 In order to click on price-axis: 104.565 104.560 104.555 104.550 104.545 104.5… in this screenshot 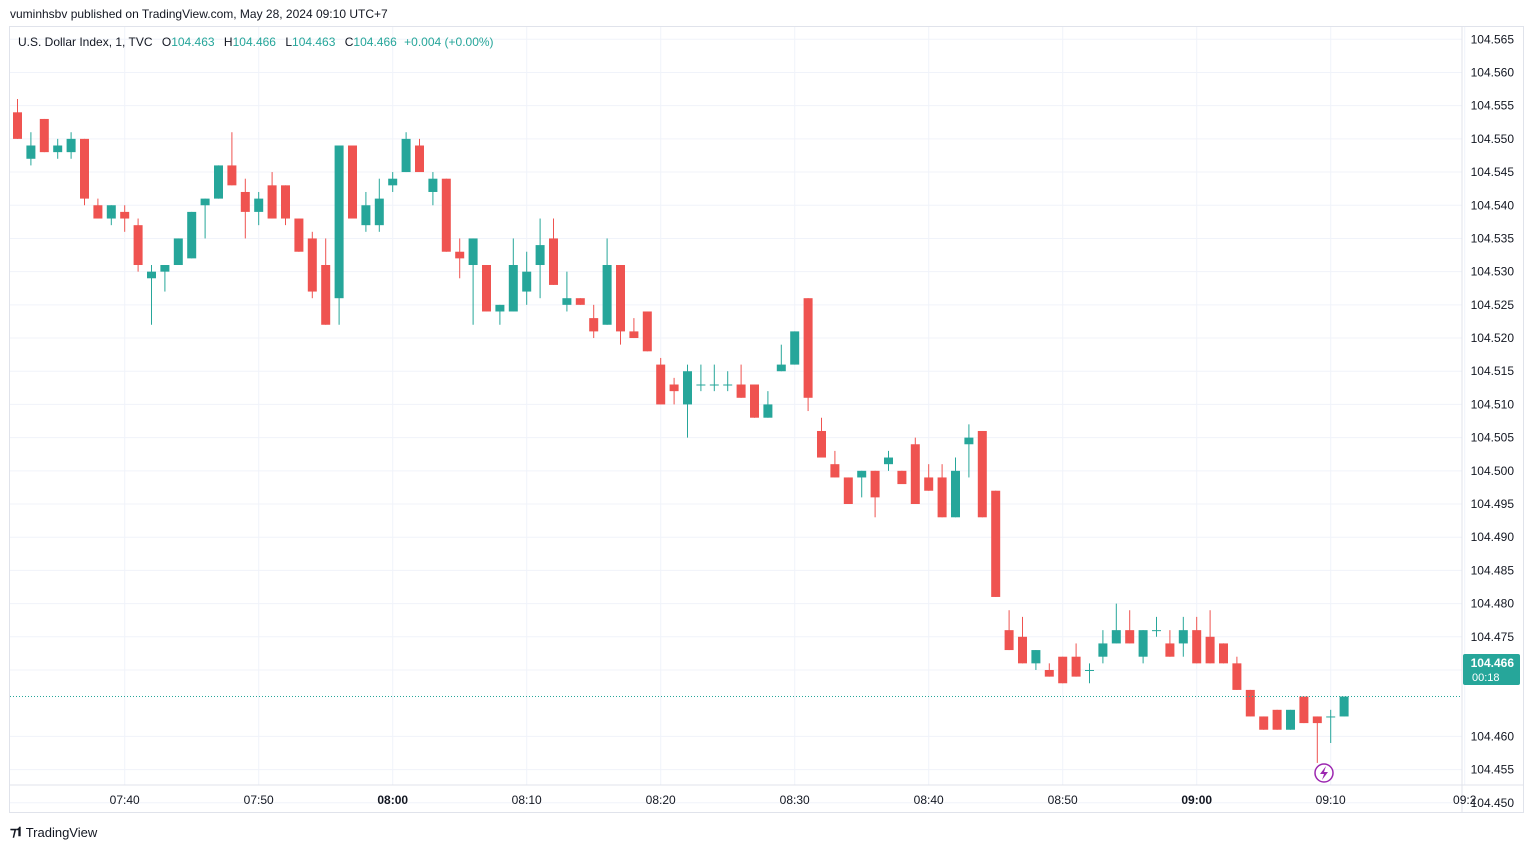, I will do `click(1487, 419)`.